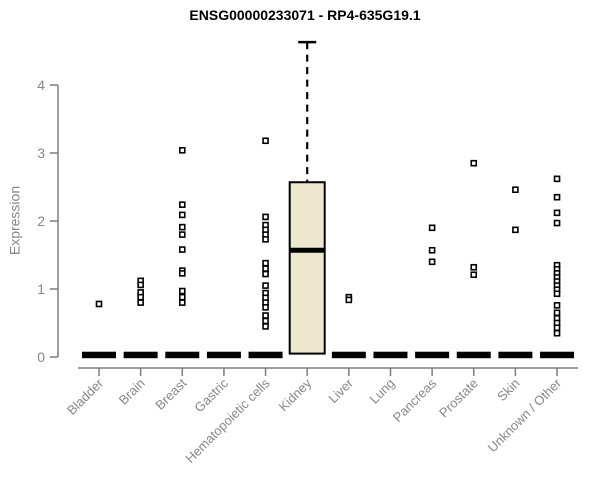 This screenshot has height=500, width=600. Describe the element at coordinates (305, 15) in the screenshot. I see `chart-title: ENSG00000233071 - RP4-635G19.1` at that location.